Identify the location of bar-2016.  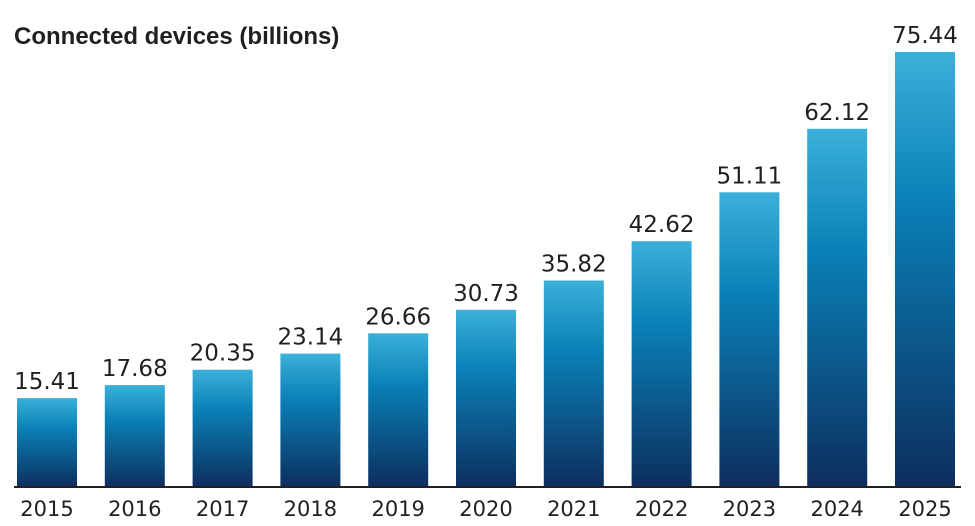
(134, 436).